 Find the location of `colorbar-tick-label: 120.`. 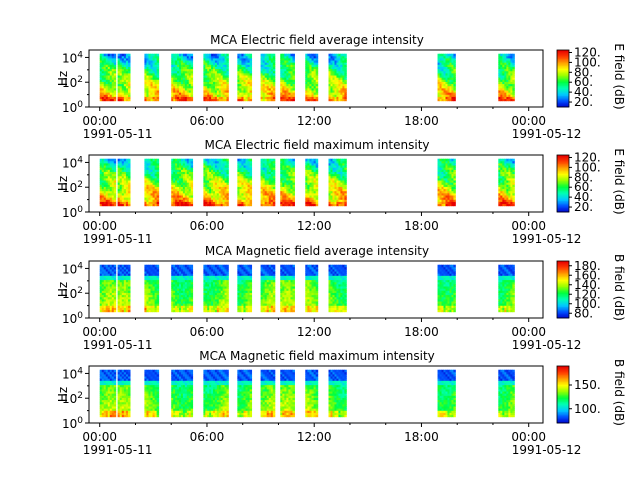

colorbar-tick-label: 120. is located at coordinates (587, 52).